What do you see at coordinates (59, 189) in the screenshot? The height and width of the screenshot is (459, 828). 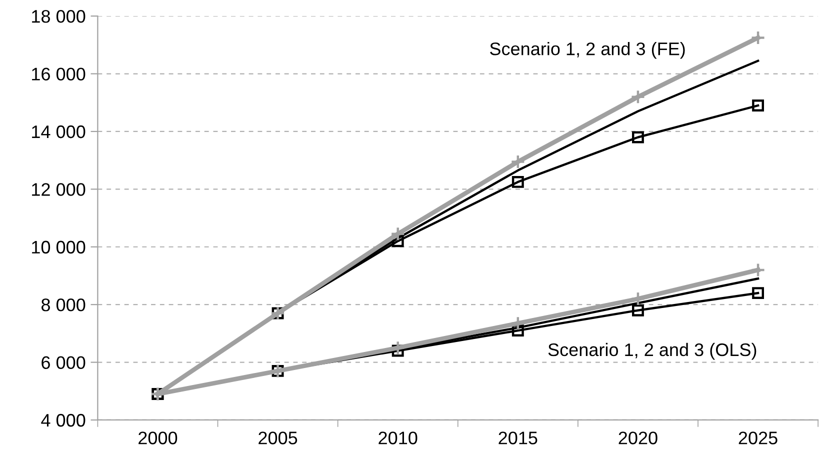 I see `y-tick-label: 12 000` at bounding box center [59, 189].